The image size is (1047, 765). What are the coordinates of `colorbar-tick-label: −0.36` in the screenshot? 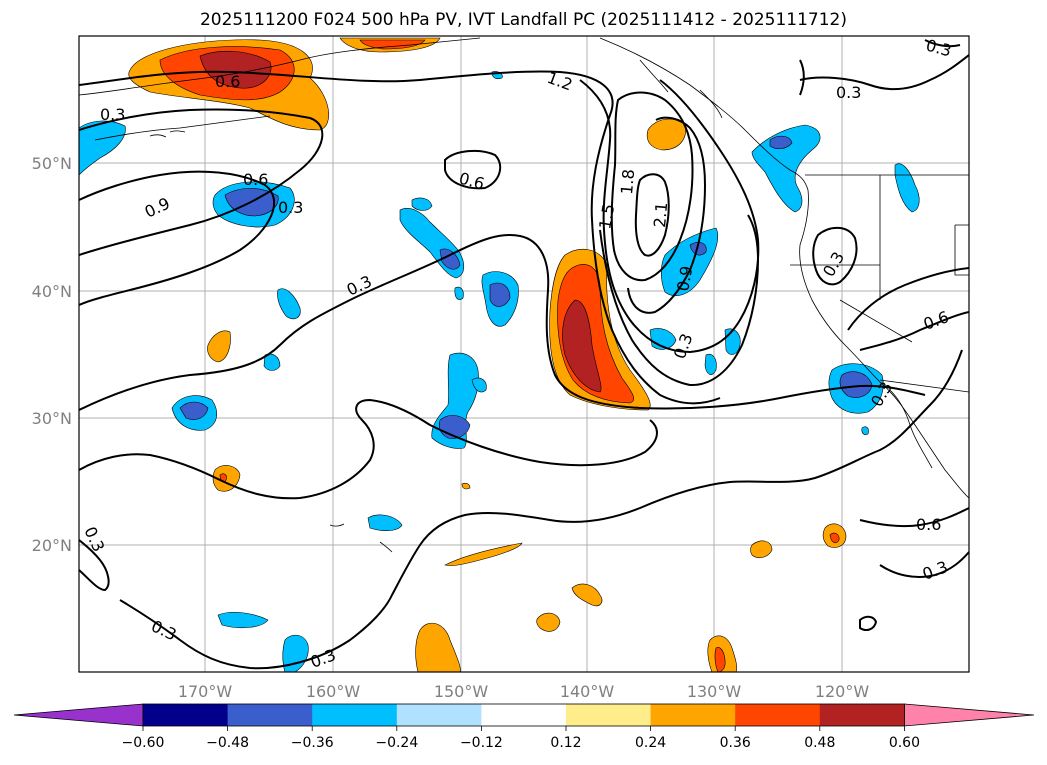 It's located at (312, 743).